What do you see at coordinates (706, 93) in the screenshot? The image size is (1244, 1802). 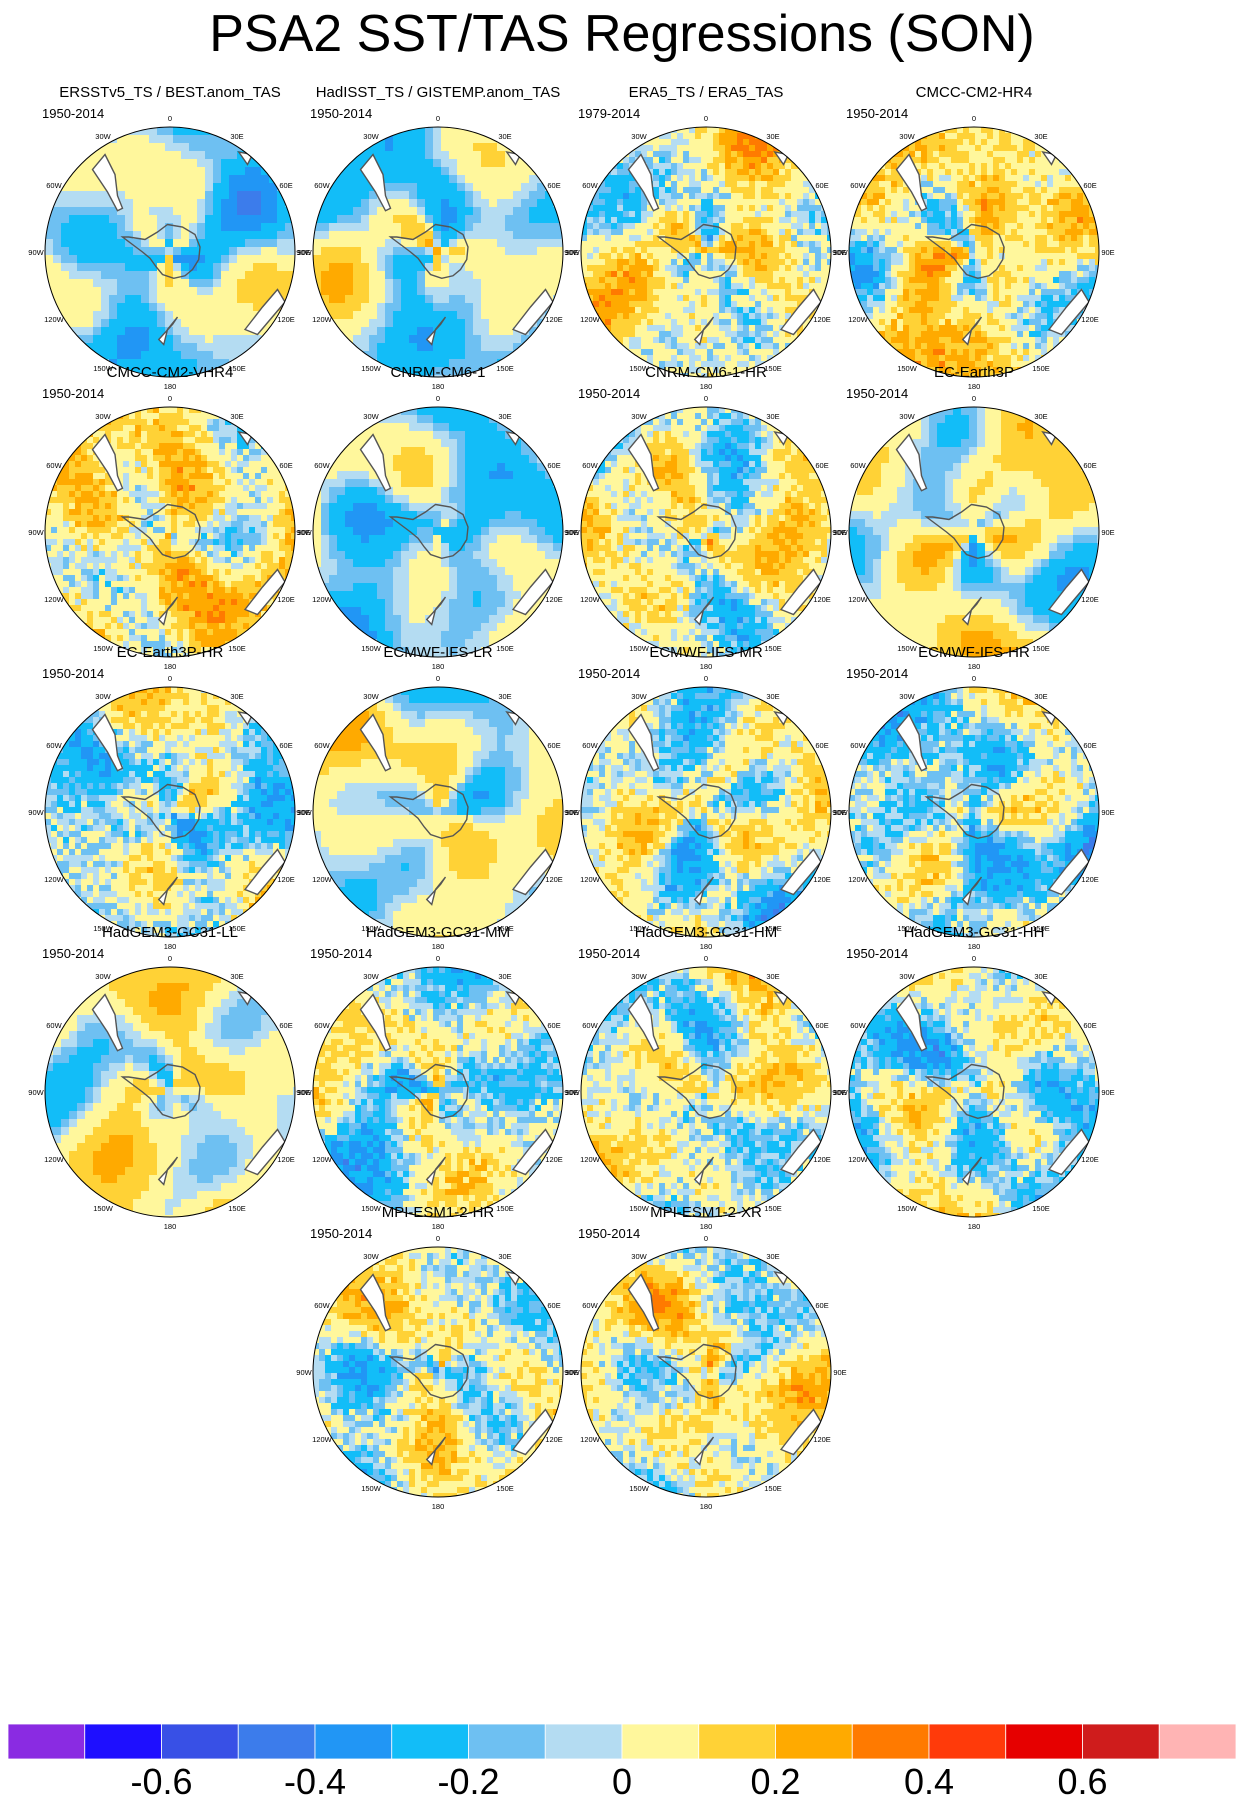 I see `panel-title: ERA5_TS / ERA5_TAS` at bounding box center [706, 93].